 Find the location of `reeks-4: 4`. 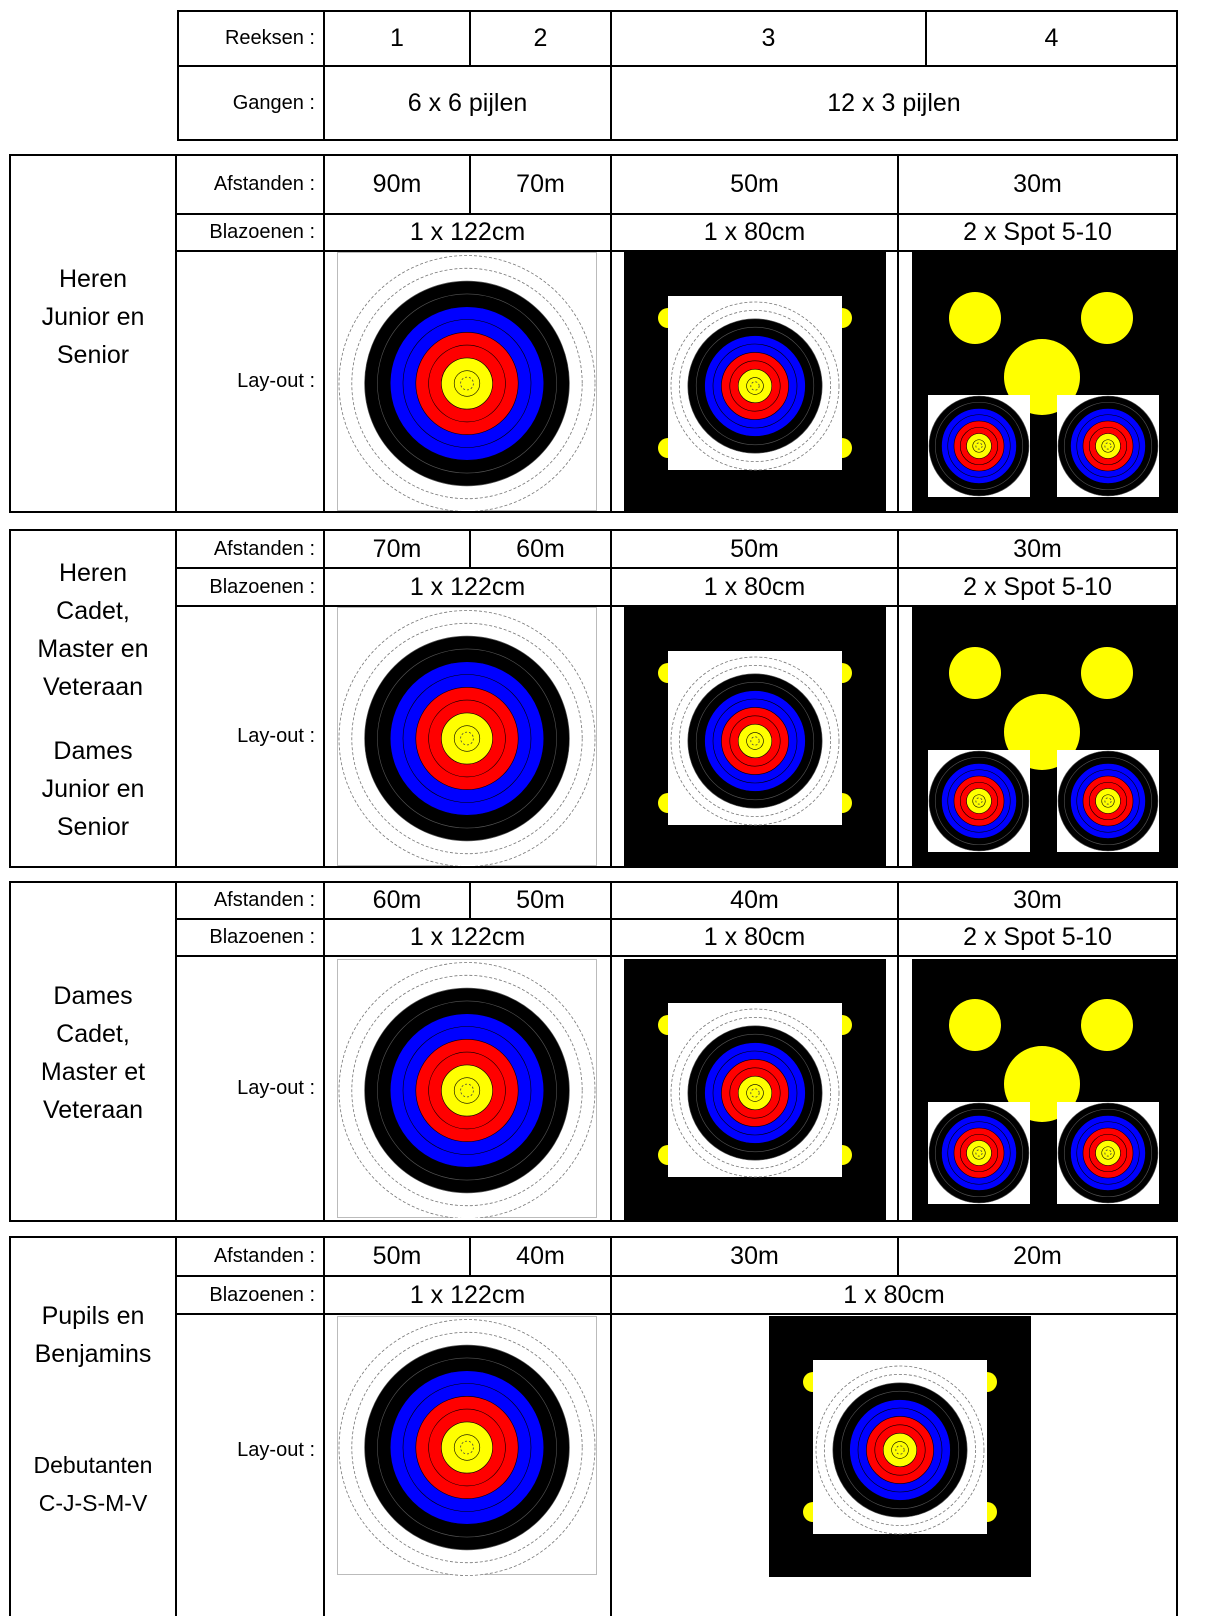

reeks-4: 4 is located at coordinates (1051, 38).